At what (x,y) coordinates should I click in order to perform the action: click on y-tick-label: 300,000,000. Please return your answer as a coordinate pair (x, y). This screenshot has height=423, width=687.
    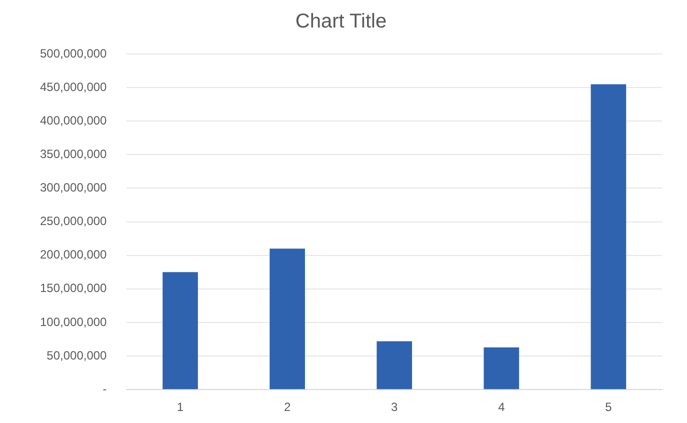
    Looking at the image, I should click on (74, 187).